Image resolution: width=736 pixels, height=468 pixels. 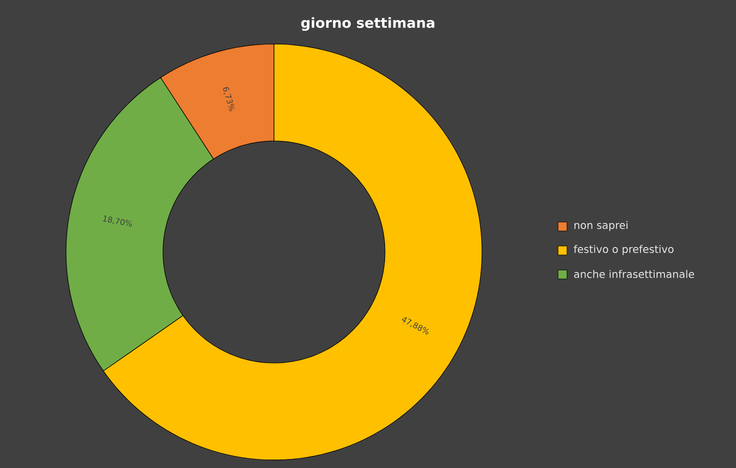 What do you see at coordinates (634, 274) in the screenshot?
I see `legend-label: anche infrasettimanale` at bounding box center [634, 274].